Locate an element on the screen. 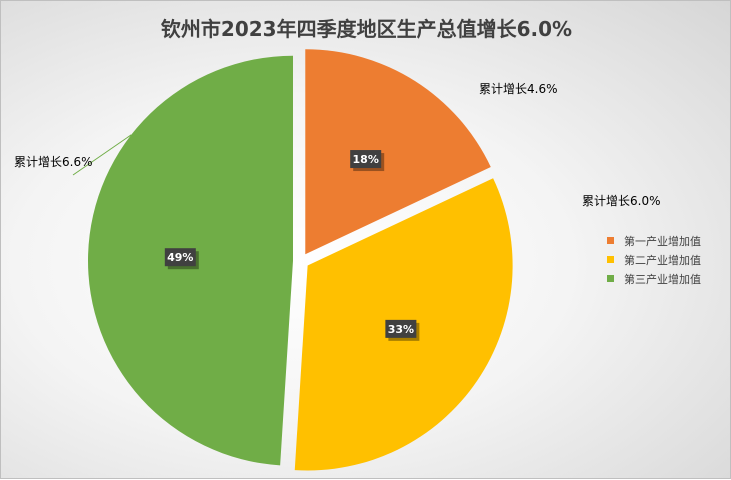 Image resolution: width=731 pixels, height=480 pixels. legend-item-secondary: 第二产业增加值 is located at coordinates (654, 259).